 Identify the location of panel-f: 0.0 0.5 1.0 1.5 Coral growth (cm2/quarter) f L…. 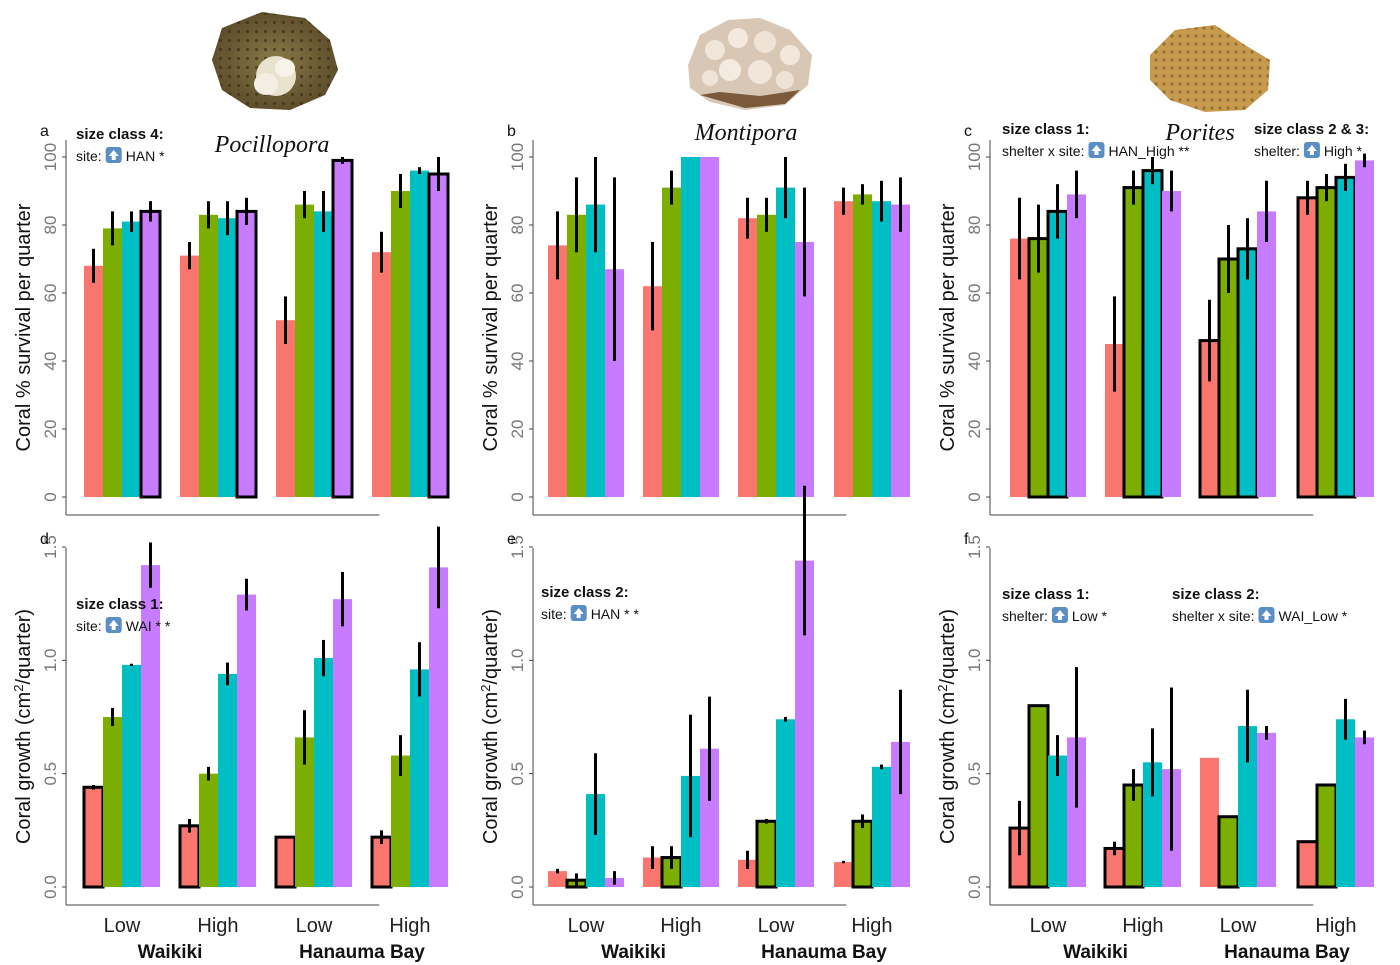
(1154, 747).